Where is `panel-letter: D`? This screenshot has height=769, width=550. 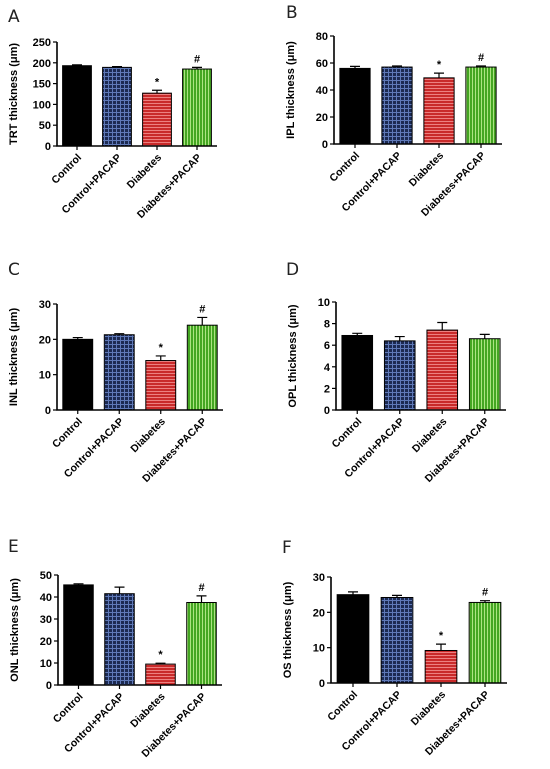
panel-letter: D is located at coordinates (292, 270).